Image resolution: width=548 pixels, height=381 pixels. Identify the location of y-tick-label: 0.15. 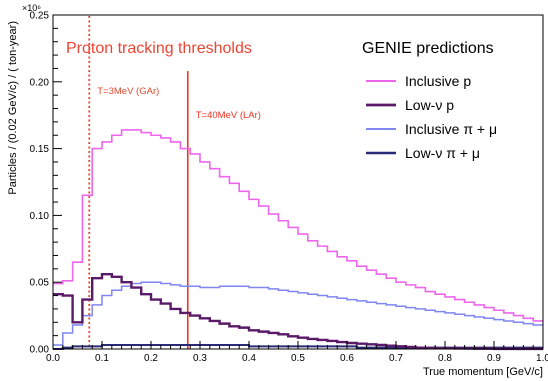
(40, 149).